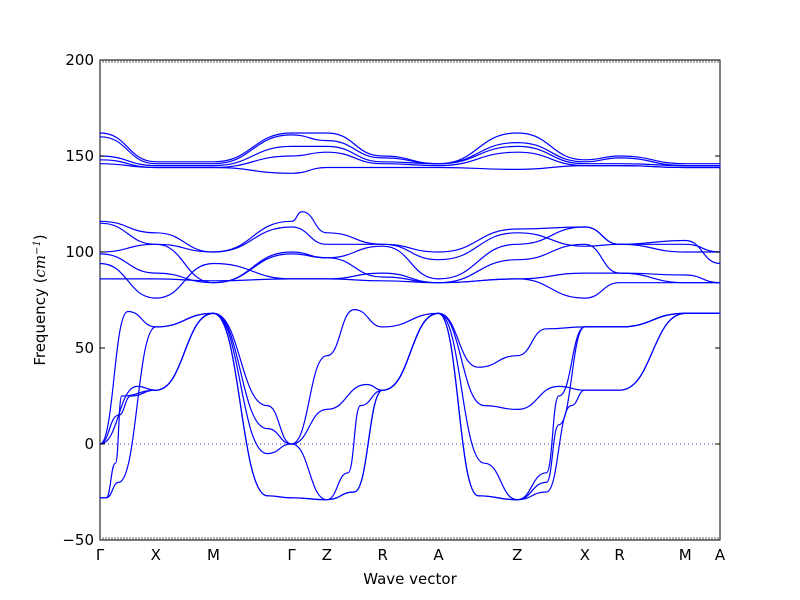 The height and width of the screenshot is (600, 800). Describe the element at coordinates (40, 266) in the screenshot. I see `y-axis-label-unit: cm` at that location.